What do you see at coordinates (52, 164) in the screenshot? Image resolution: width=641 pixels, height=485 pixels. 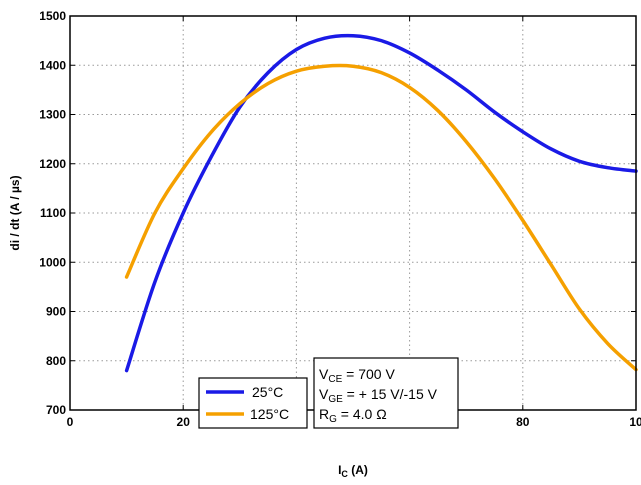 I see `y-tick-label: 1200` at bounding box center [52, 164].